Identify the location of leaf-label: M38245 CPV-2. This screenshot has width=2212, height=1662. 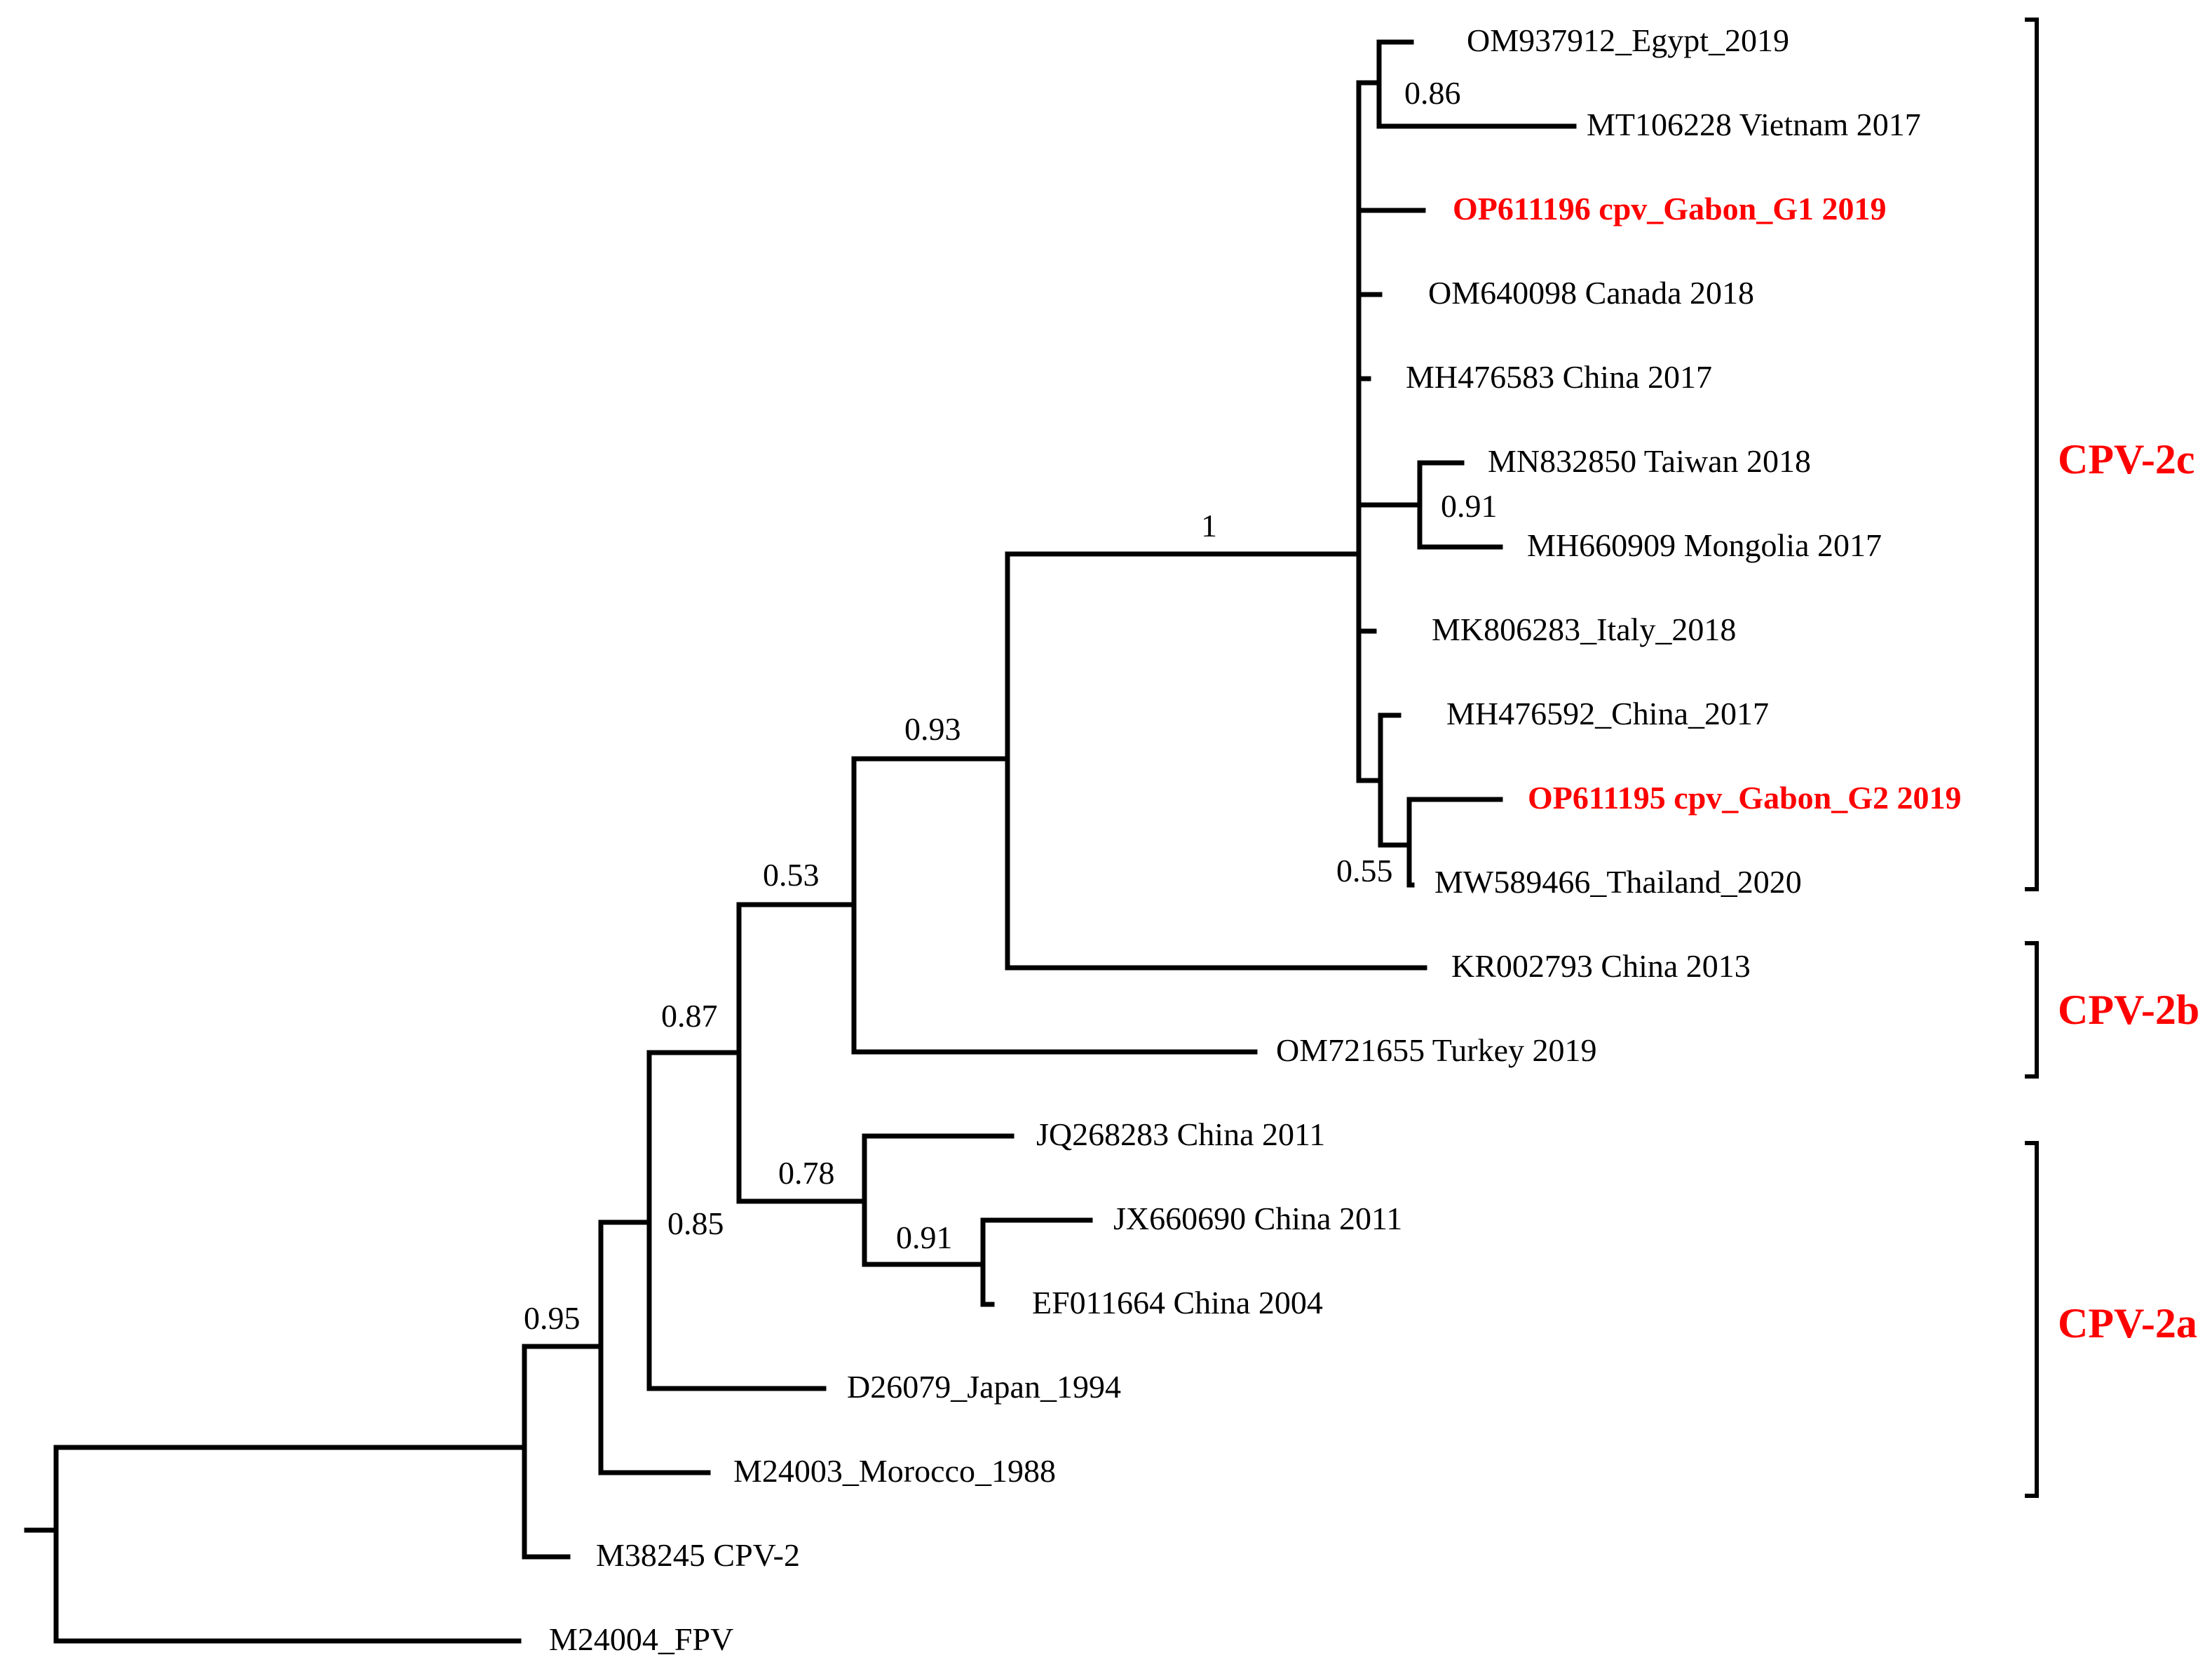
(698, 1555).